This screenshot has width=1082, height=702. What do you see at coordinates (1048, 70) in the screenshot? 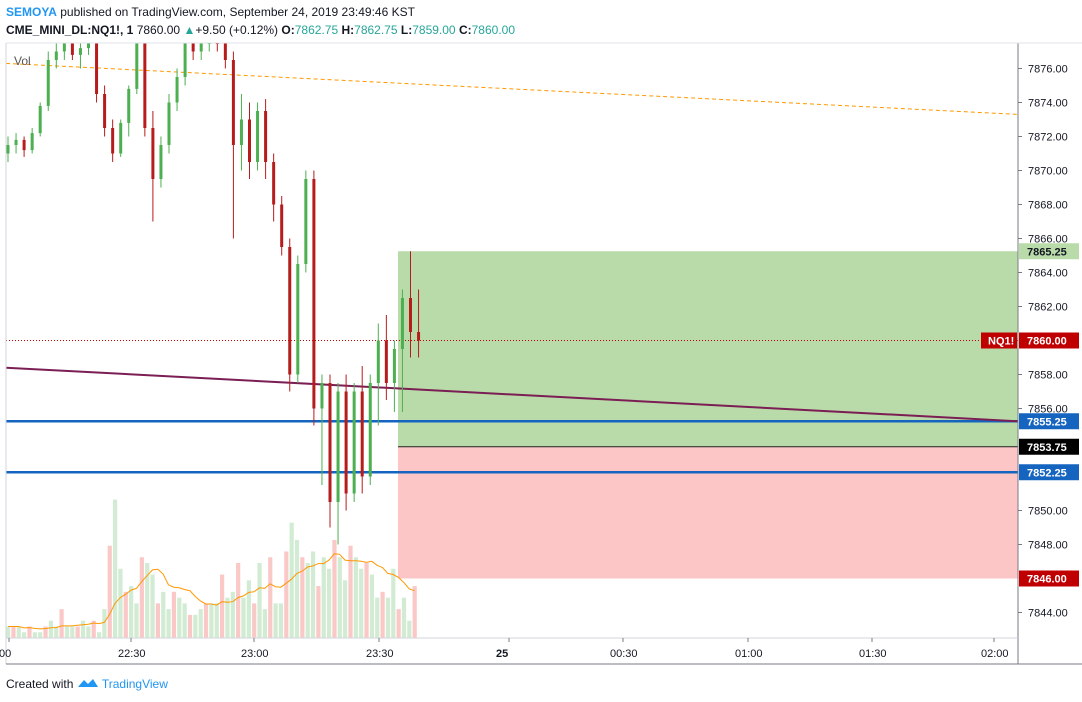
I see `price-tick-label: 7876.00` at bounding box center [1048, 70].